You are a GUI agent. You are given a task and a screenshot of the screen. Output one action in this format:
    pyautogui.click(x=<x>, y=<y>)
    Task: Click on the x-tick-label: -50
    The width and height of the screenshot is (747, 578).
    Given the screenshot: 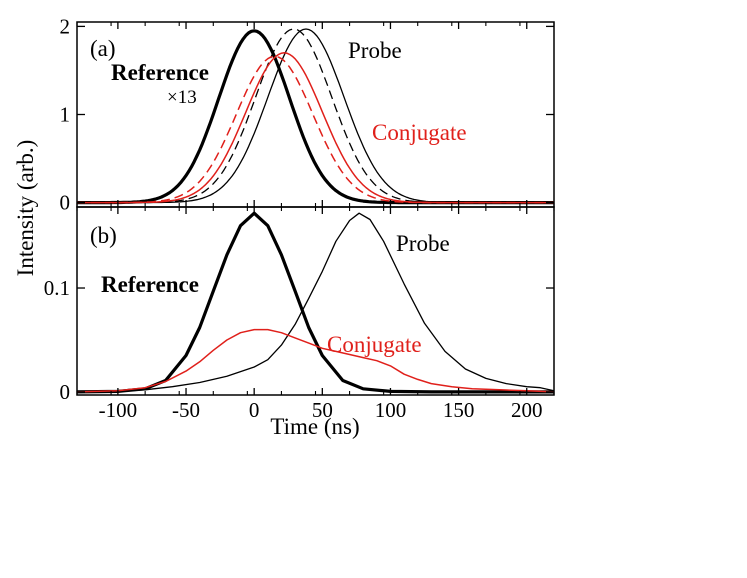 What is the action you would take?
    pyautogui.click(x=186, y=410)
    